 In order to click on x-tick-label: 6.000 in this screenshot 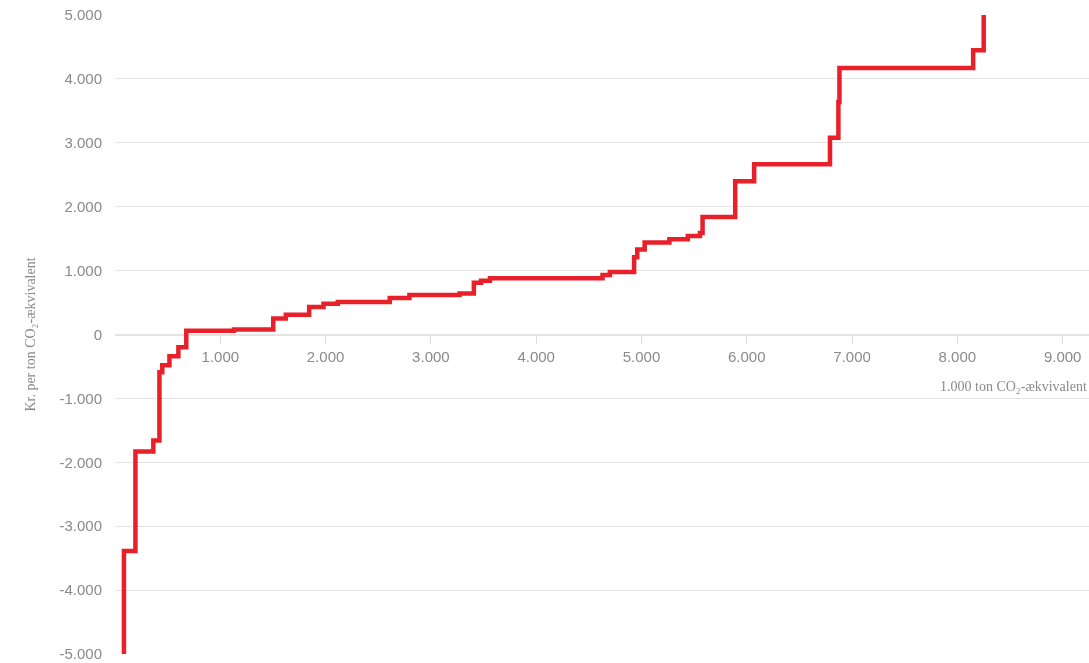, I will do `click(747, 356)`.